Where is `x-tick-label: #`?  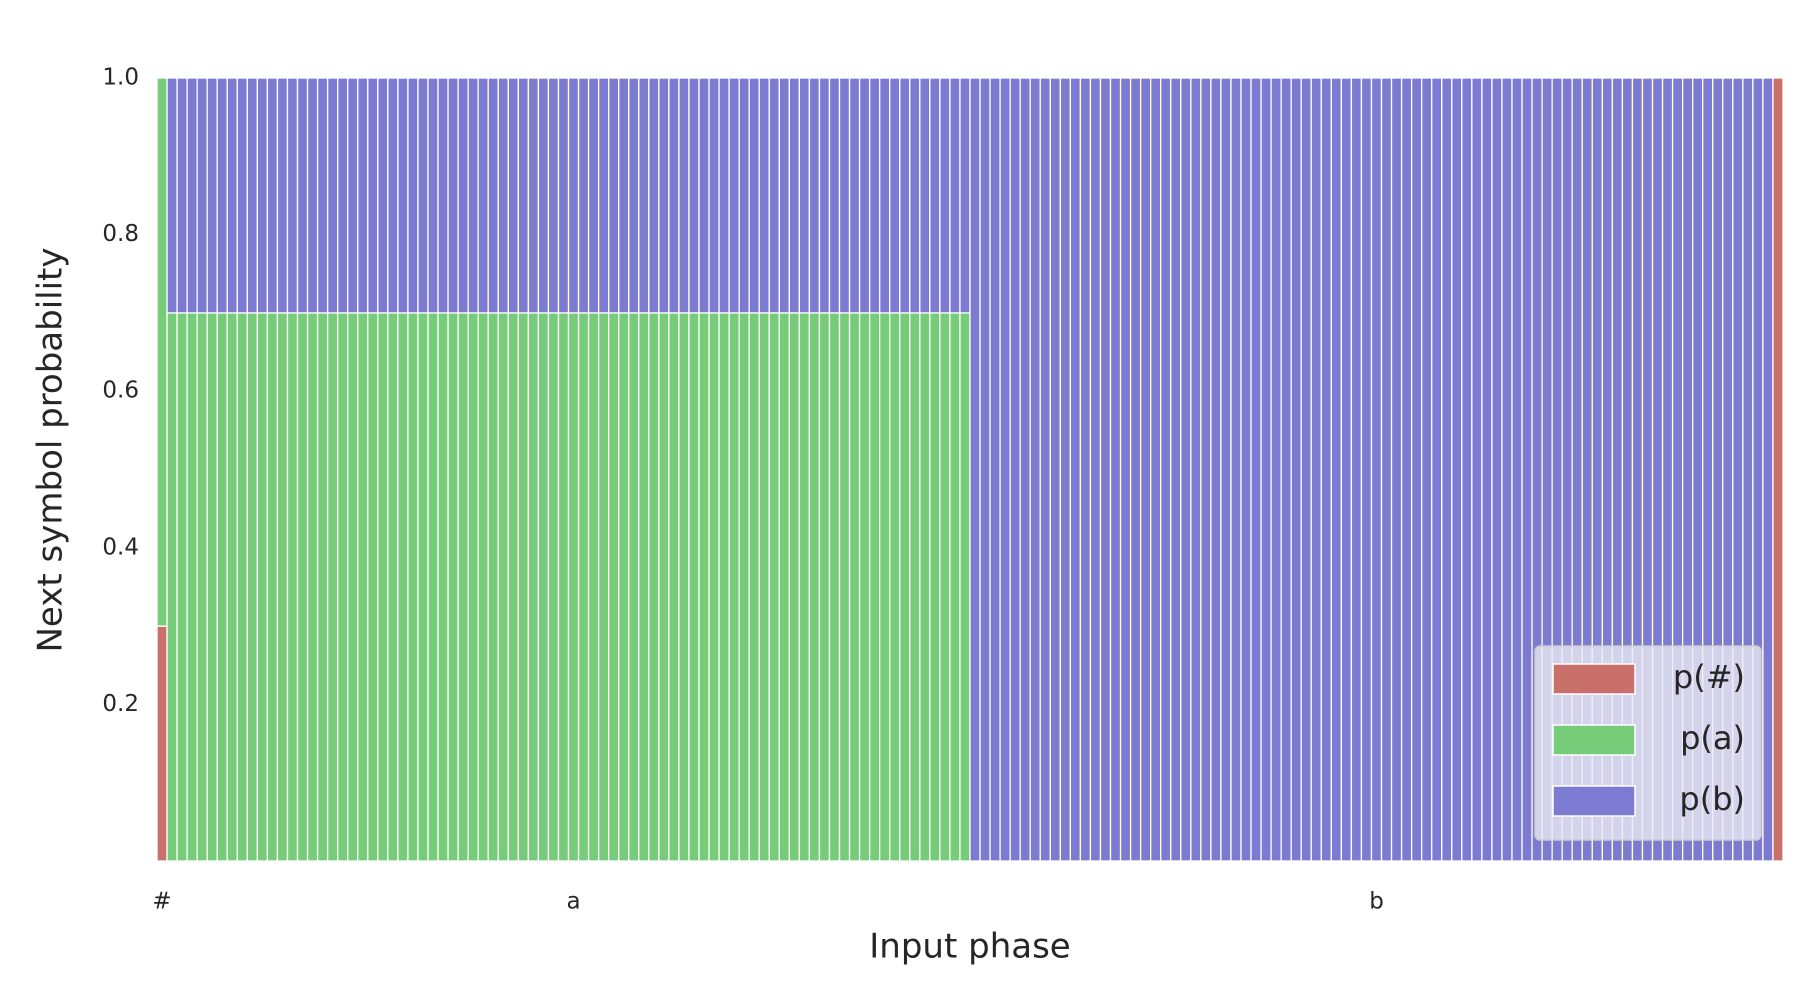 x-tick-label: # is located at coordinates (161, 902).